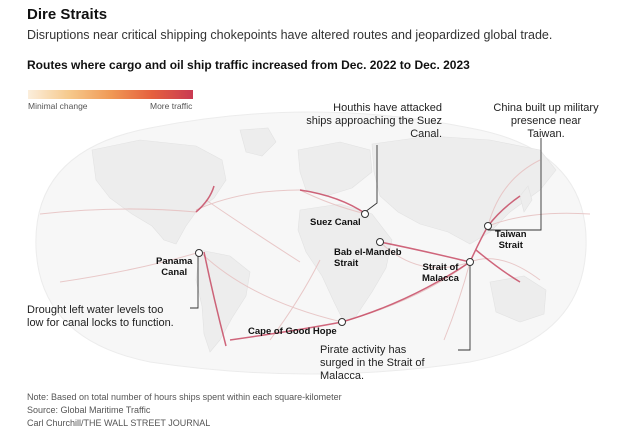 This screenshot has height=438, width=624. Describe the element at coordinates (67, 14) in the screenshot. I see `page-title: Dire Straits` at that location.